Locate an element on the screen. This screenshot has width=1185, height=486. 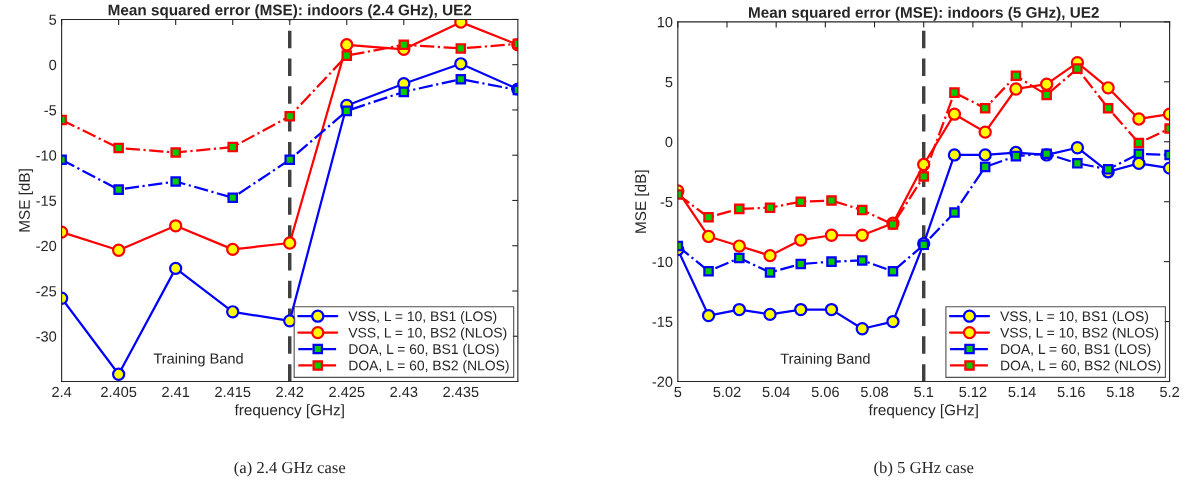
x-tick-label: 5.14 is located at coordinates (1022, 392).